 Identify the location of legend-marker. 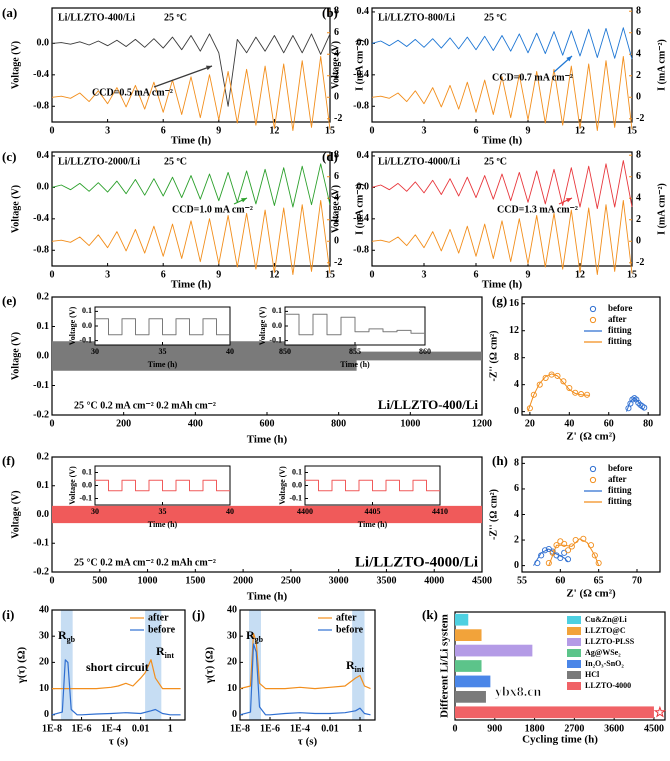
(593, 320).